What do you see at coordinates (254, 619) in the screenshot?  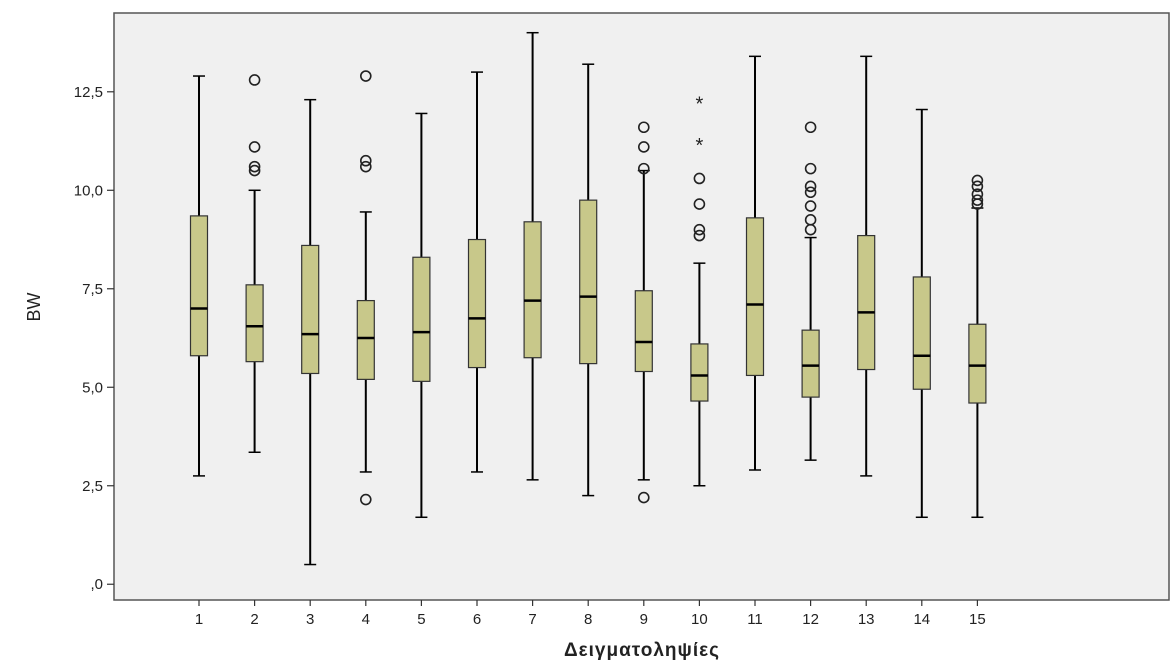 I see `x-tick-label: 2` at bounding box center [254, 619].